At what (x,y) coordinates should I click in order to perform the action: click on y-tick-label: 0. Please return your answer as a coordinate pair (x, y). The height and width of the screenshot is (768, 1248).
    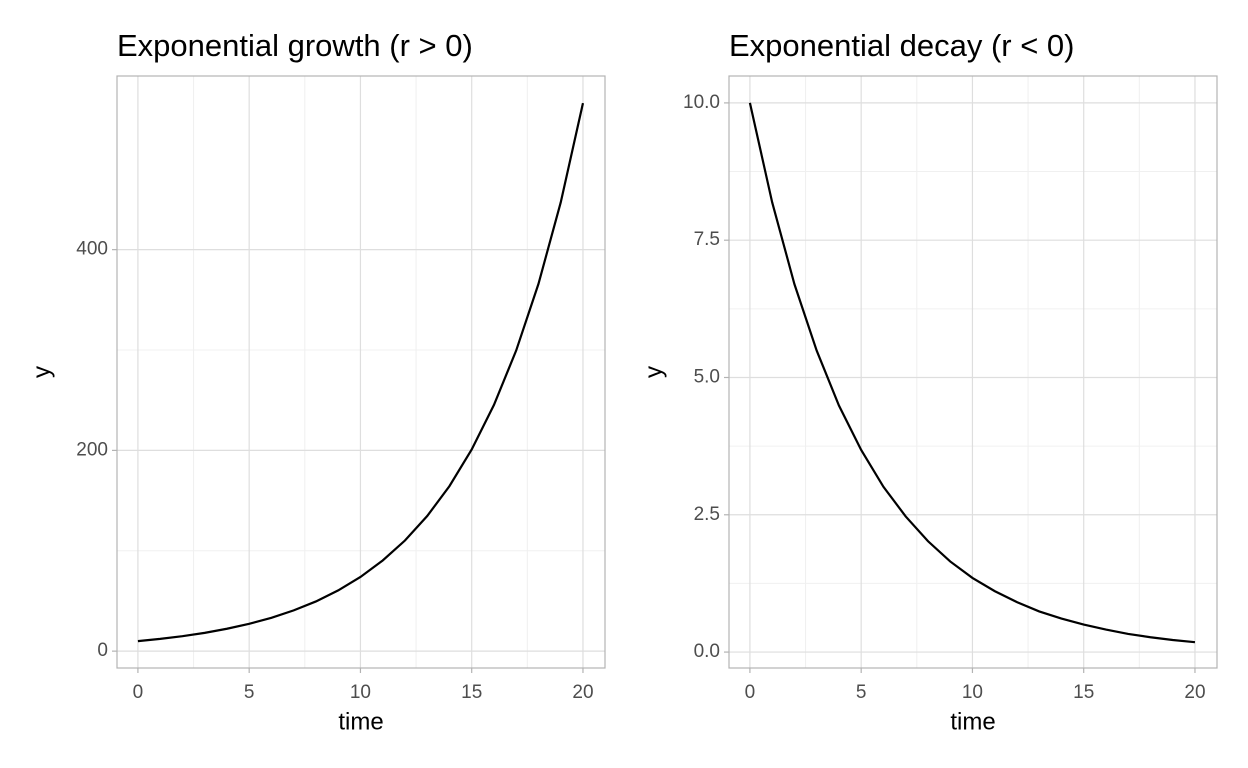
    Looking at the image, I should click on (102, 650).